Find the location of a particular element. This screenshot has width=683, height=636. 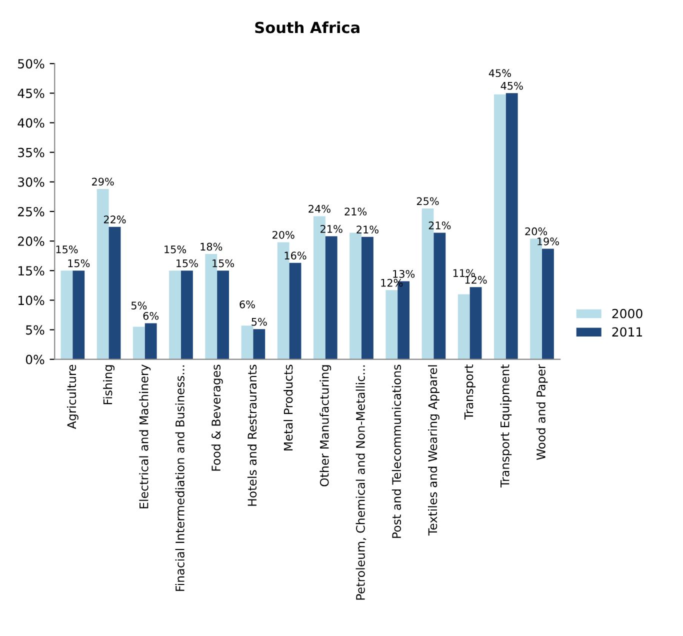

x-tick-label: Transport is located at coordinates (470, 392).